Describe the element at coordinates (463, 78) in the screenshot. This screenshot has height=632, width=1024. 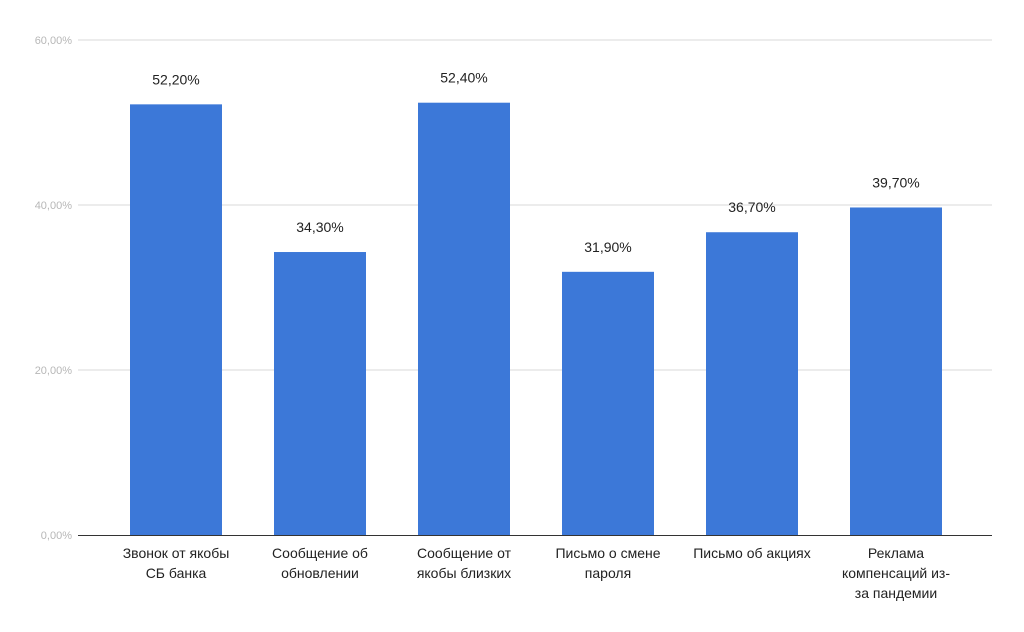
I see `data-label: 52,40%` at that location.